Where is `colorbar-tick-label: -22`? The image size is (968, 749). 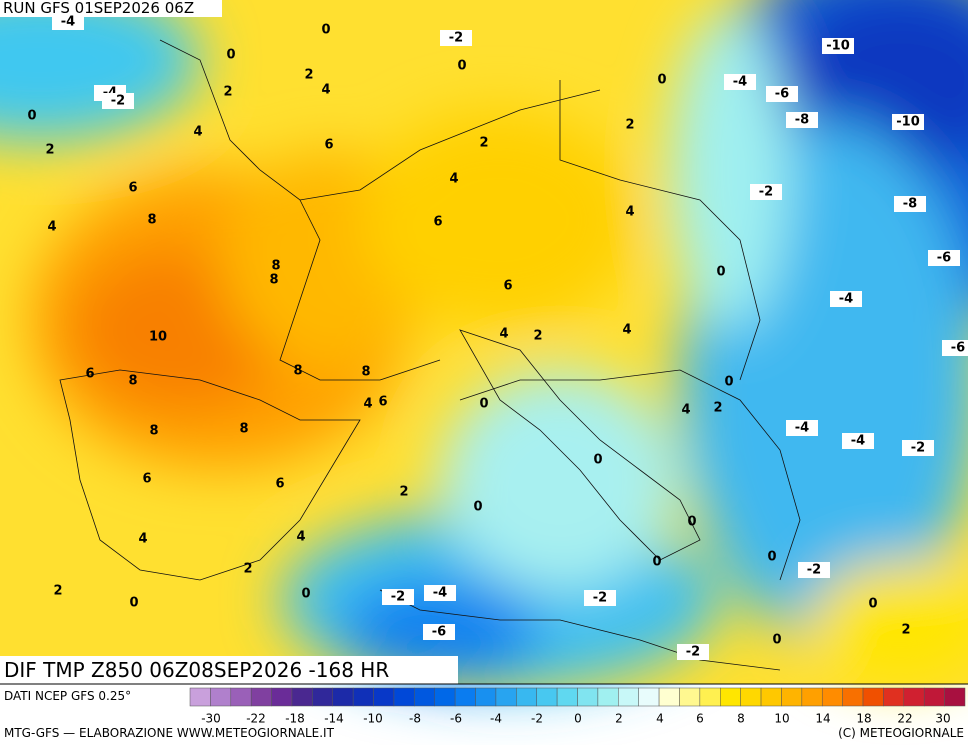 colorbar-tick-label: -22 is located at coordinates (256, 719).